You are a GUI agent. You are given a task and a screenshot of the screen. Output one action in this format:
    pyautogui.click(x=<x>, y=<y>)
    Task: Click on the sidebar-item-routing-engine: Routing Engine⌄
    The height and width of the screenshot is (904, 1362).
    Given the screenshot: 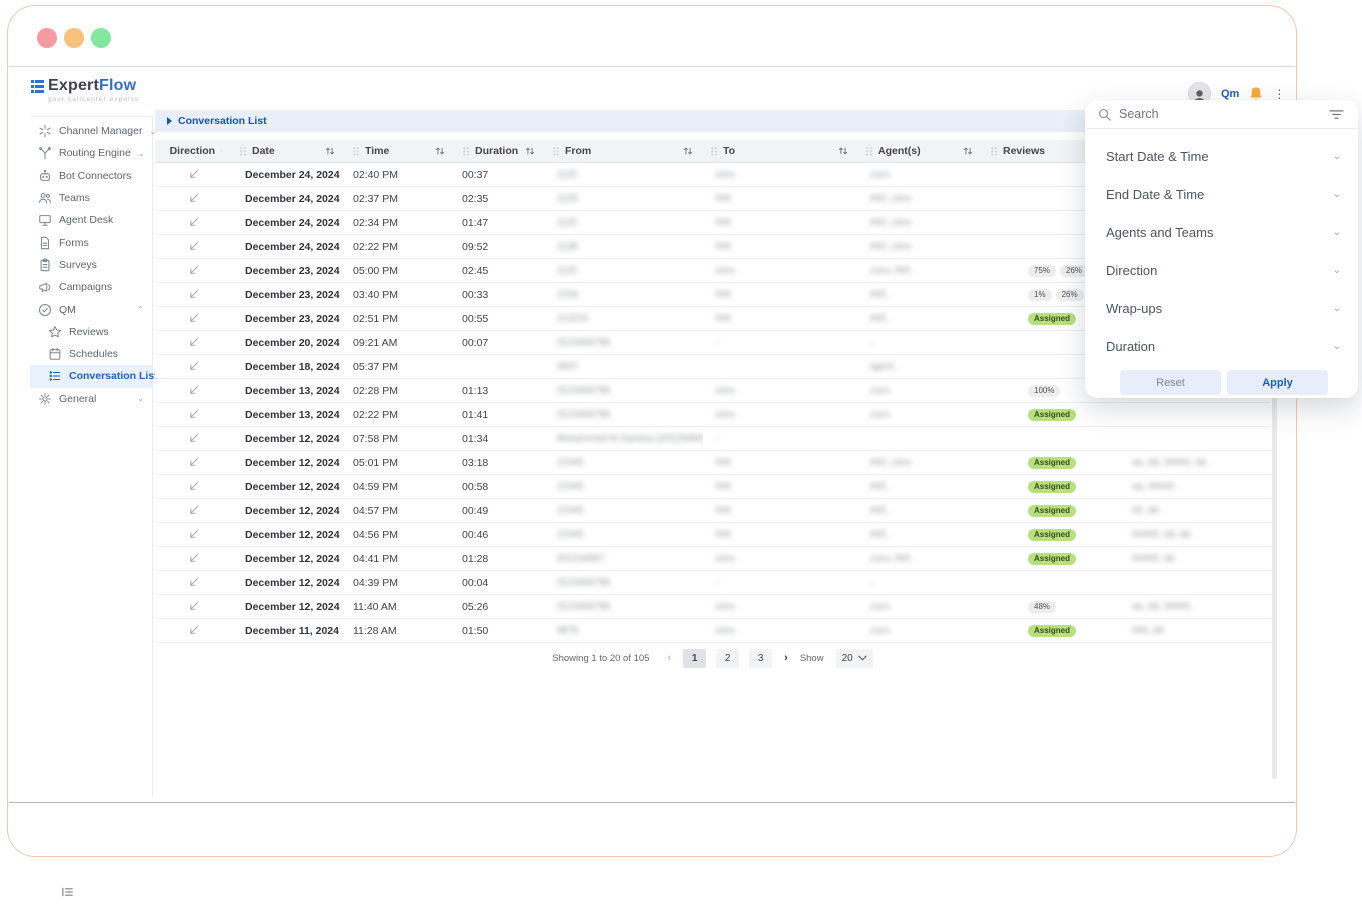 What is the action you would take?
    pyautogui.click(x=91, y=153)
    